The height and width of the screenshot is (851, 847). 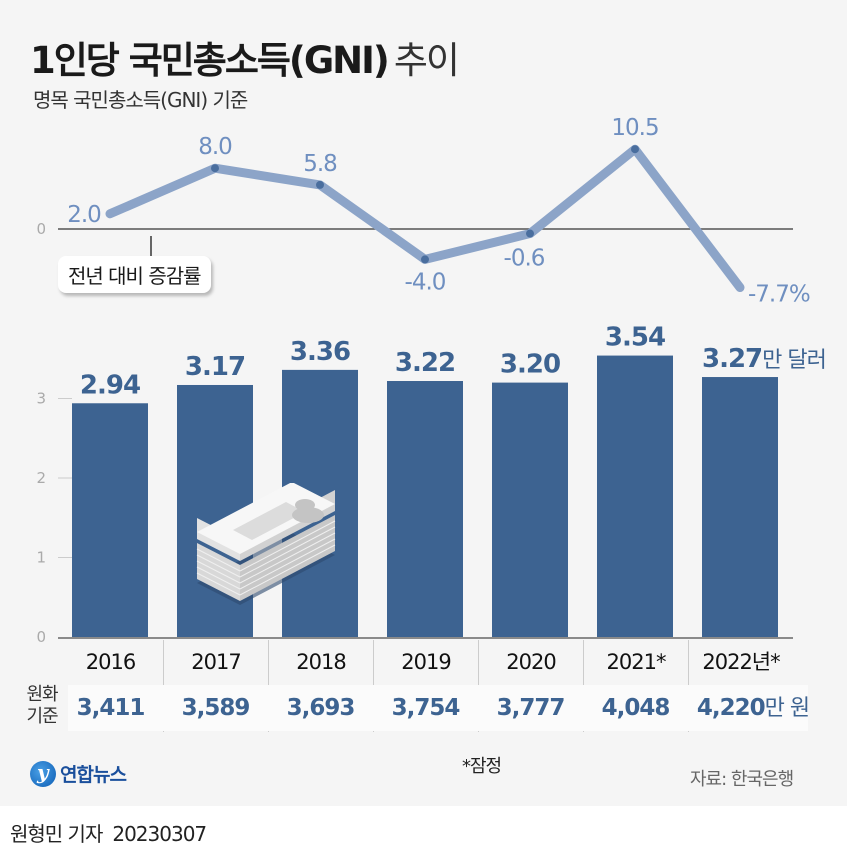 What do you see at coordinates (151, 247) in the screenshot?
I see `callout-pointer` at bounding box center [151, 247].